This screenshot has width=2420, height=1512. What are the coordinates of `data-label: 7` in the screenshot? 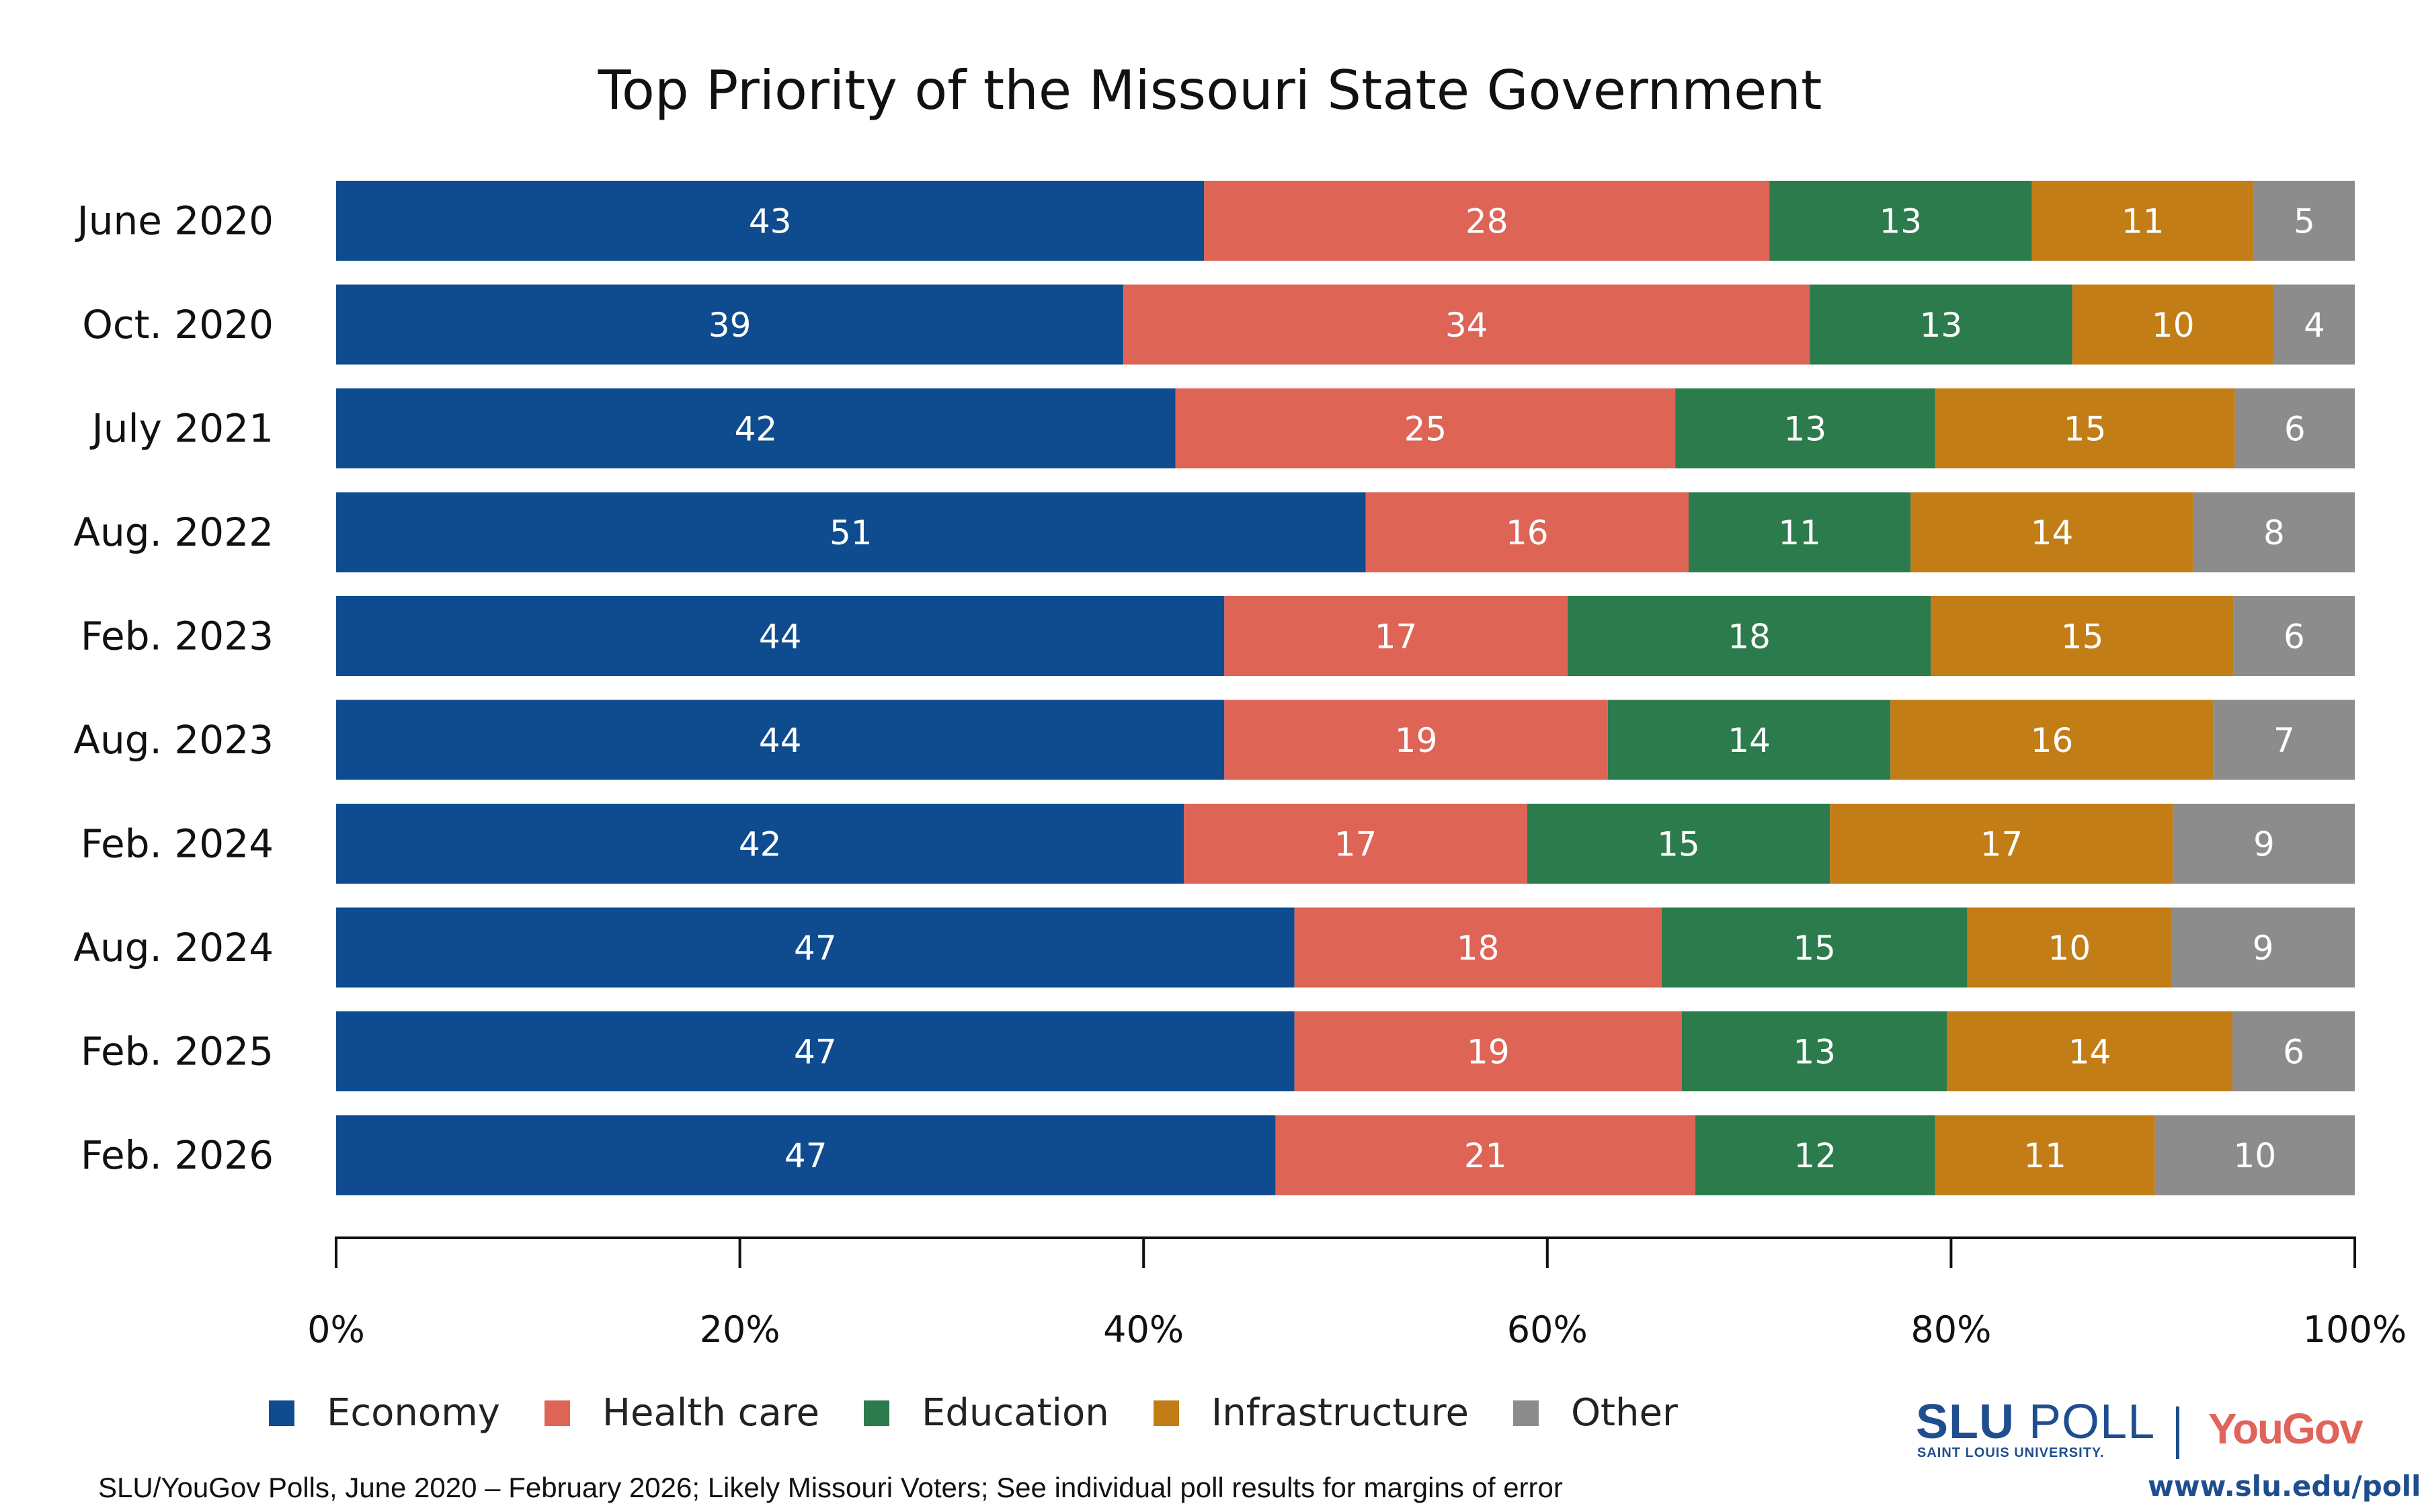 It's located at (2284, 741).